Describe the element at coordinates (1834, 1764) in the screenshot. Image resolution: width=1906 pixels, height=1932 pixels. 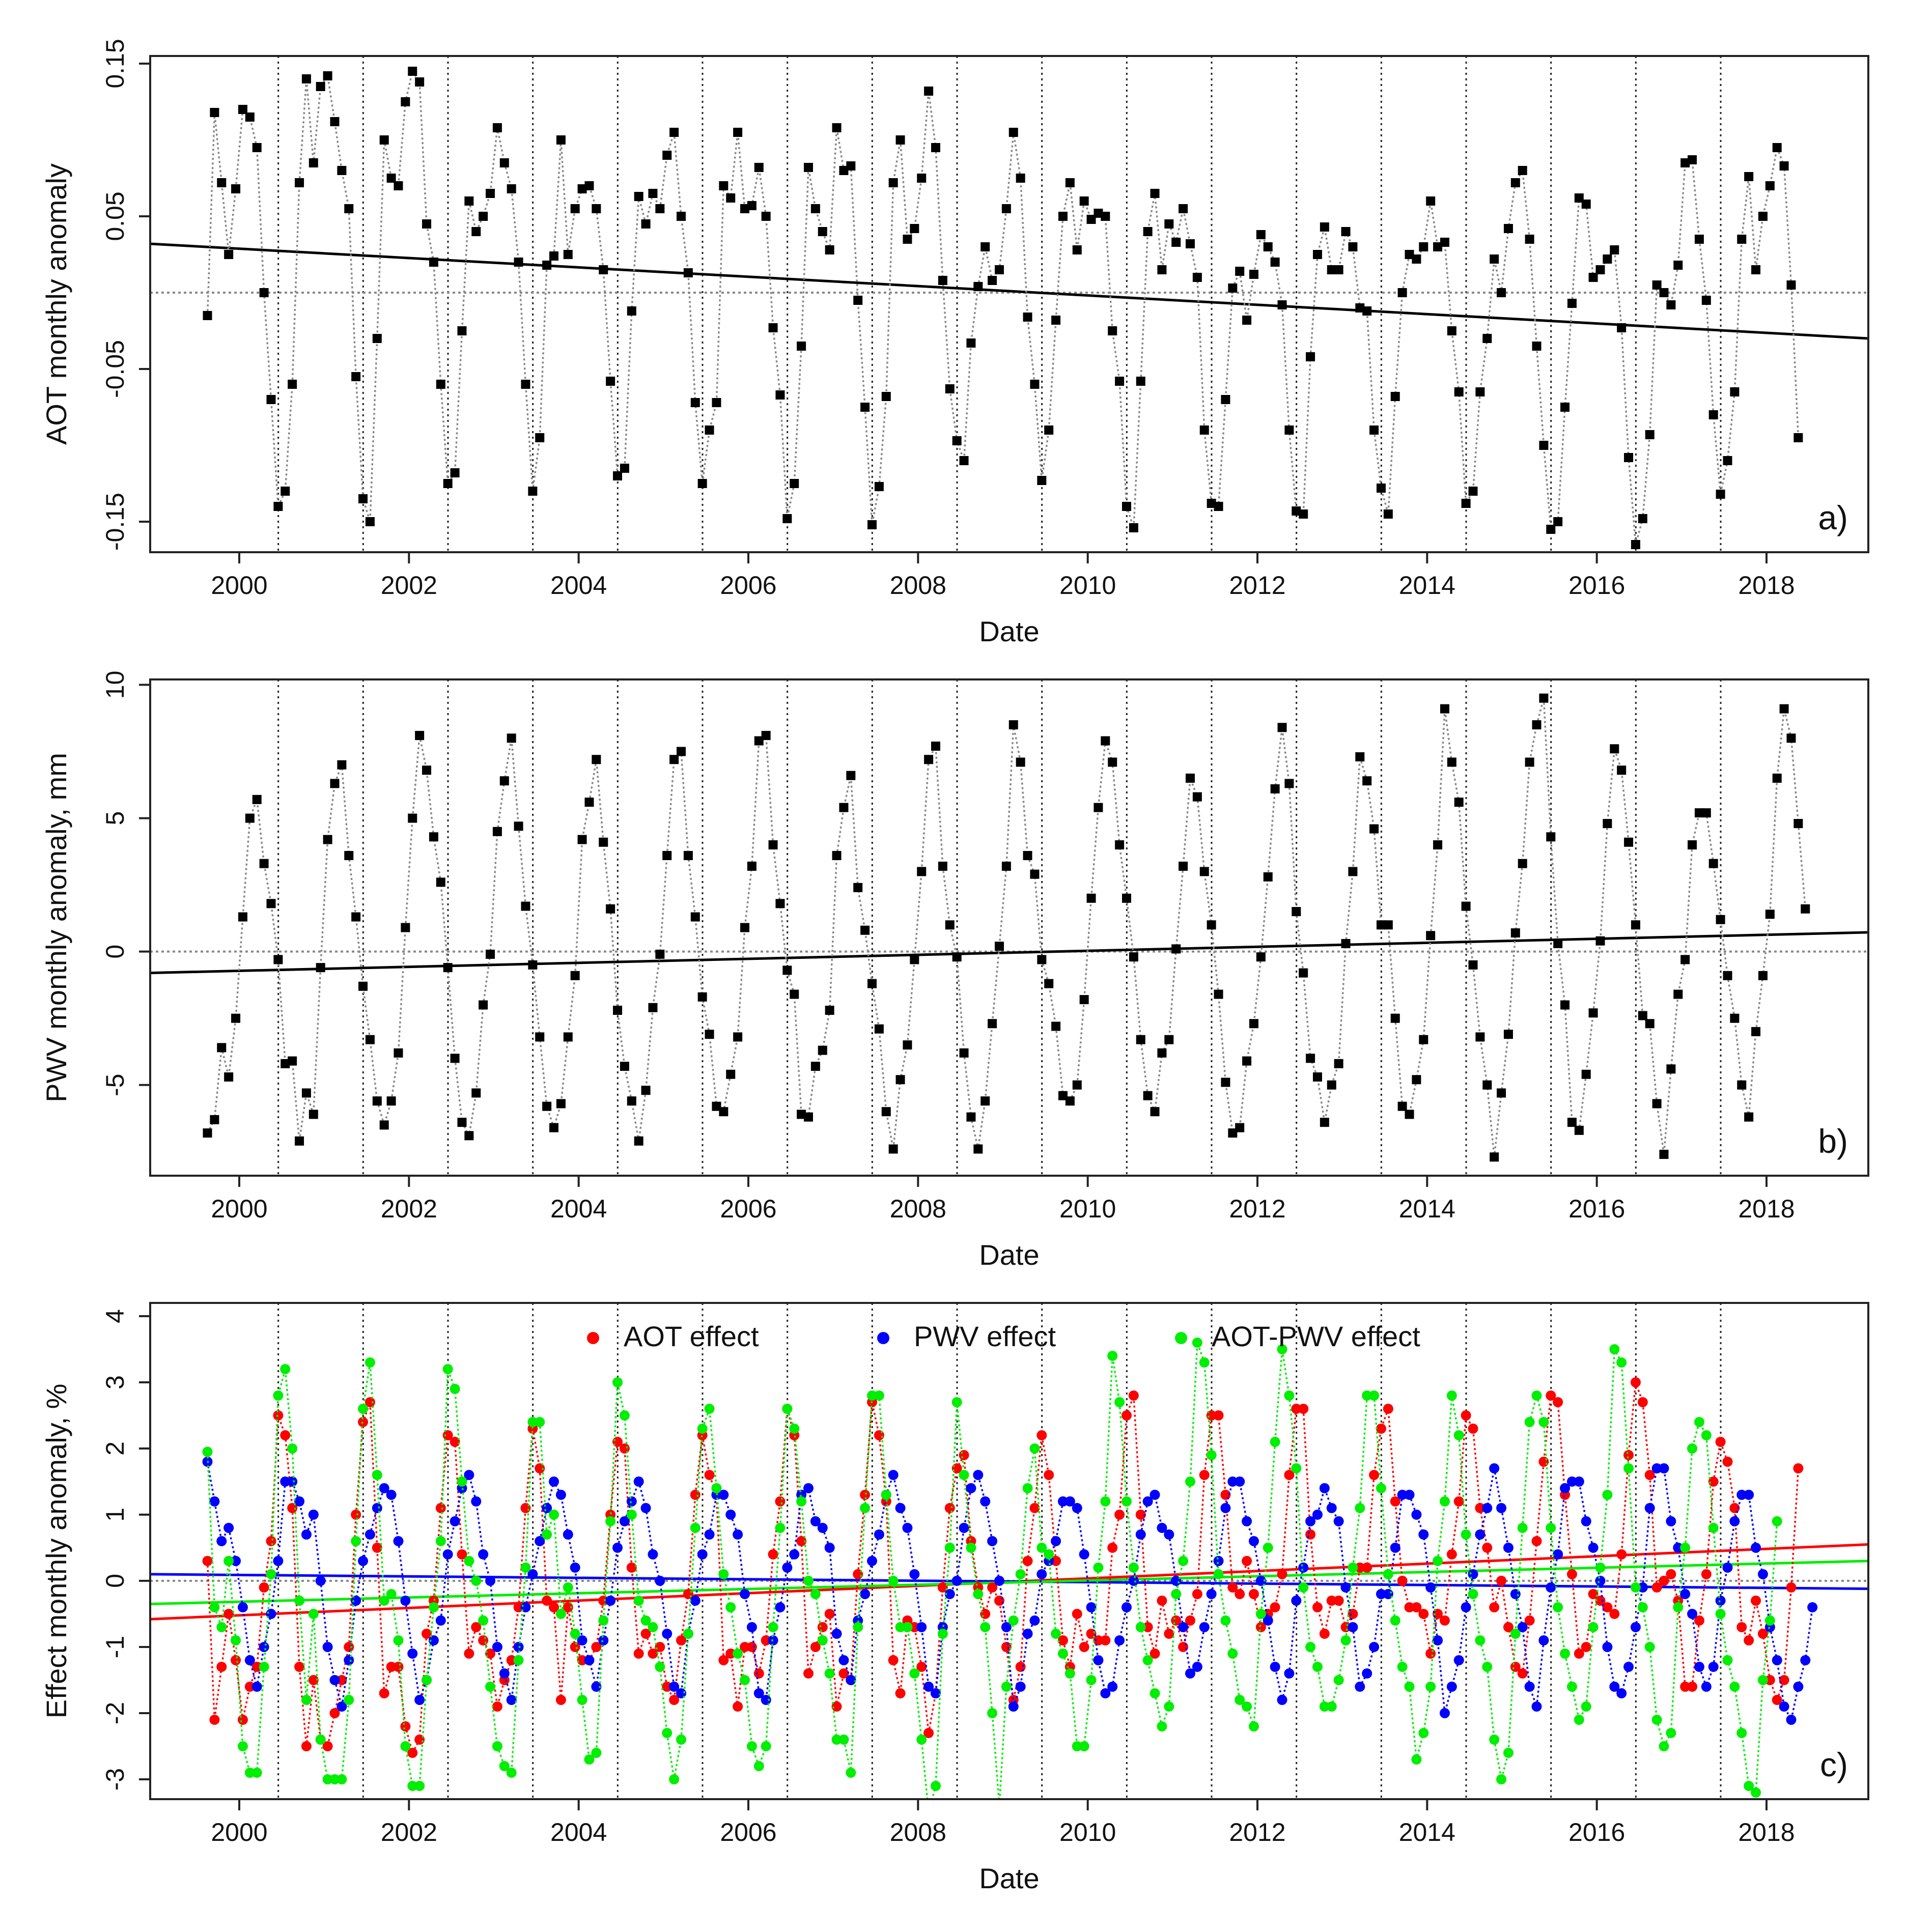
I see `panel-tag: c)` at that location.